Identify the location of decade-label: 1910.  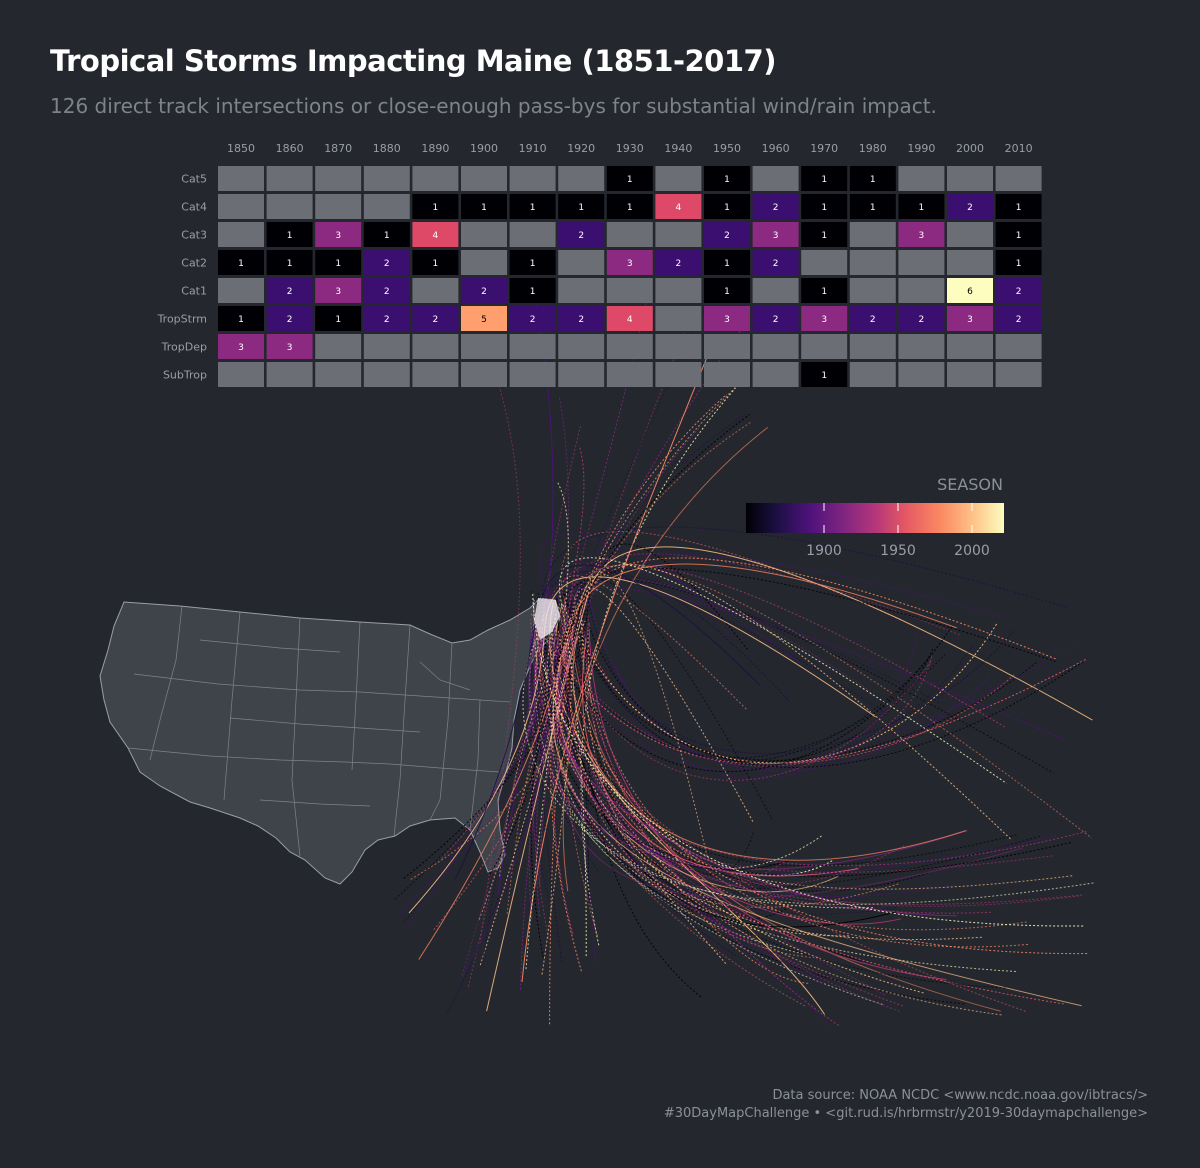
(533, 148).